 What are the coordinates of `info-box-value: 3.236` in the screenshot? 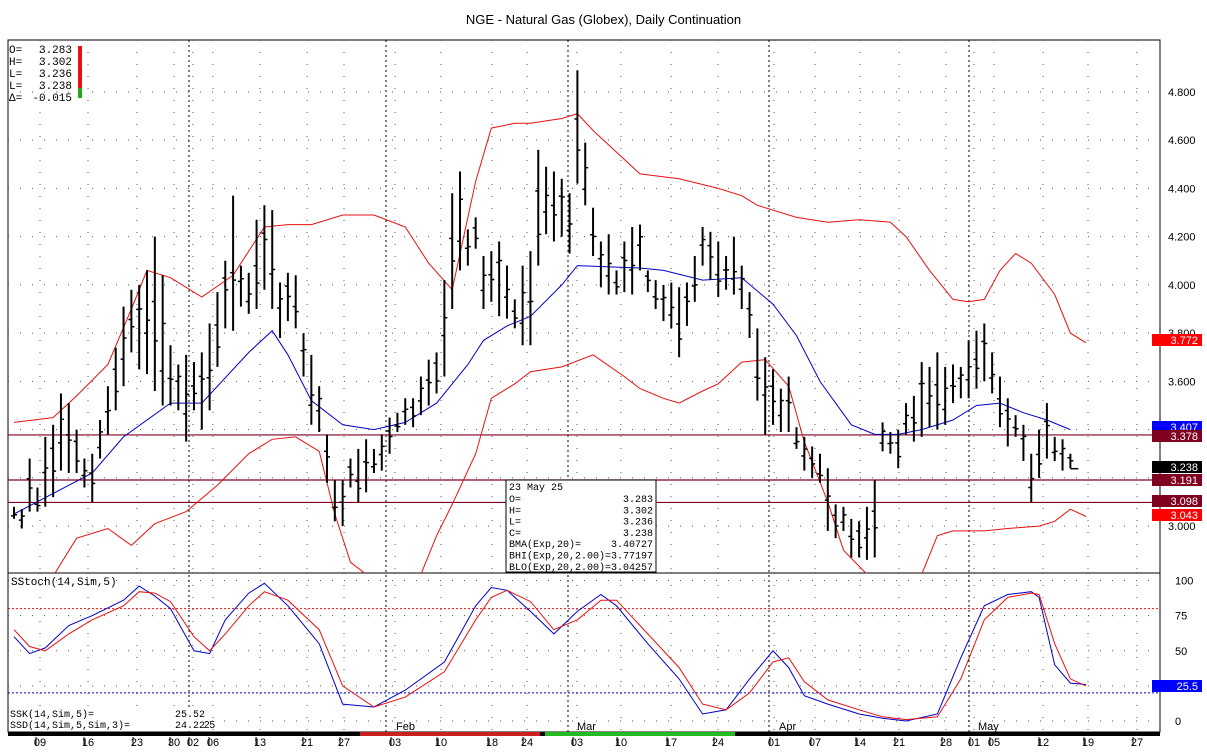 It's located at (638, 523).